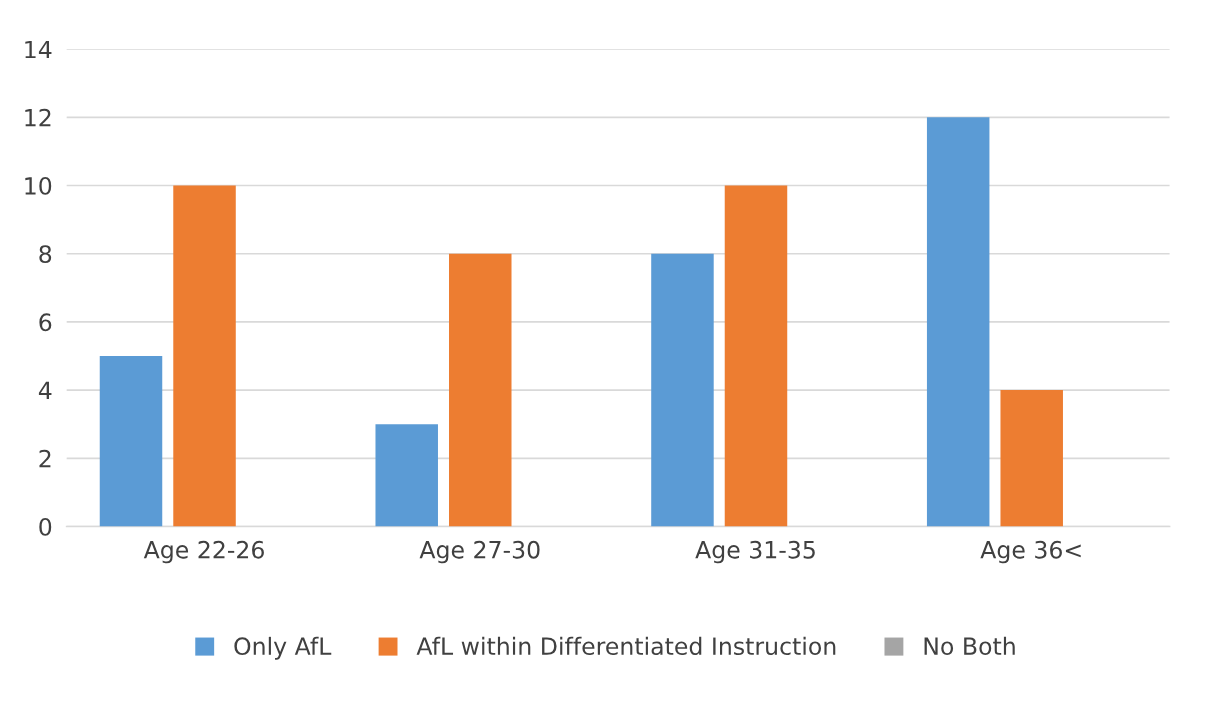 Image resolution: width=1212 pixels, height=702 pixels. What do you see at coordinates (479, 552) in the screenshot?
I see `x-tick-label: Age 27-30` at bounding box center [479, 552].